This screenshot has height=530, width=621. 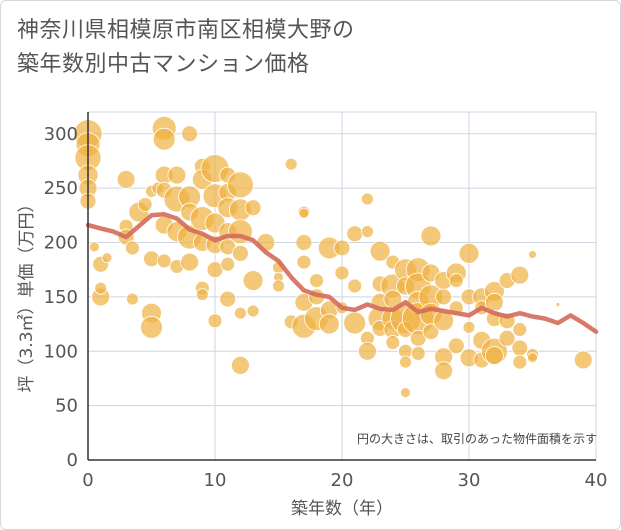 What do you see at coordinates (61, 351) in the screenshot?
I see `y-tick-label: 100` at bounding box center [61, 351].